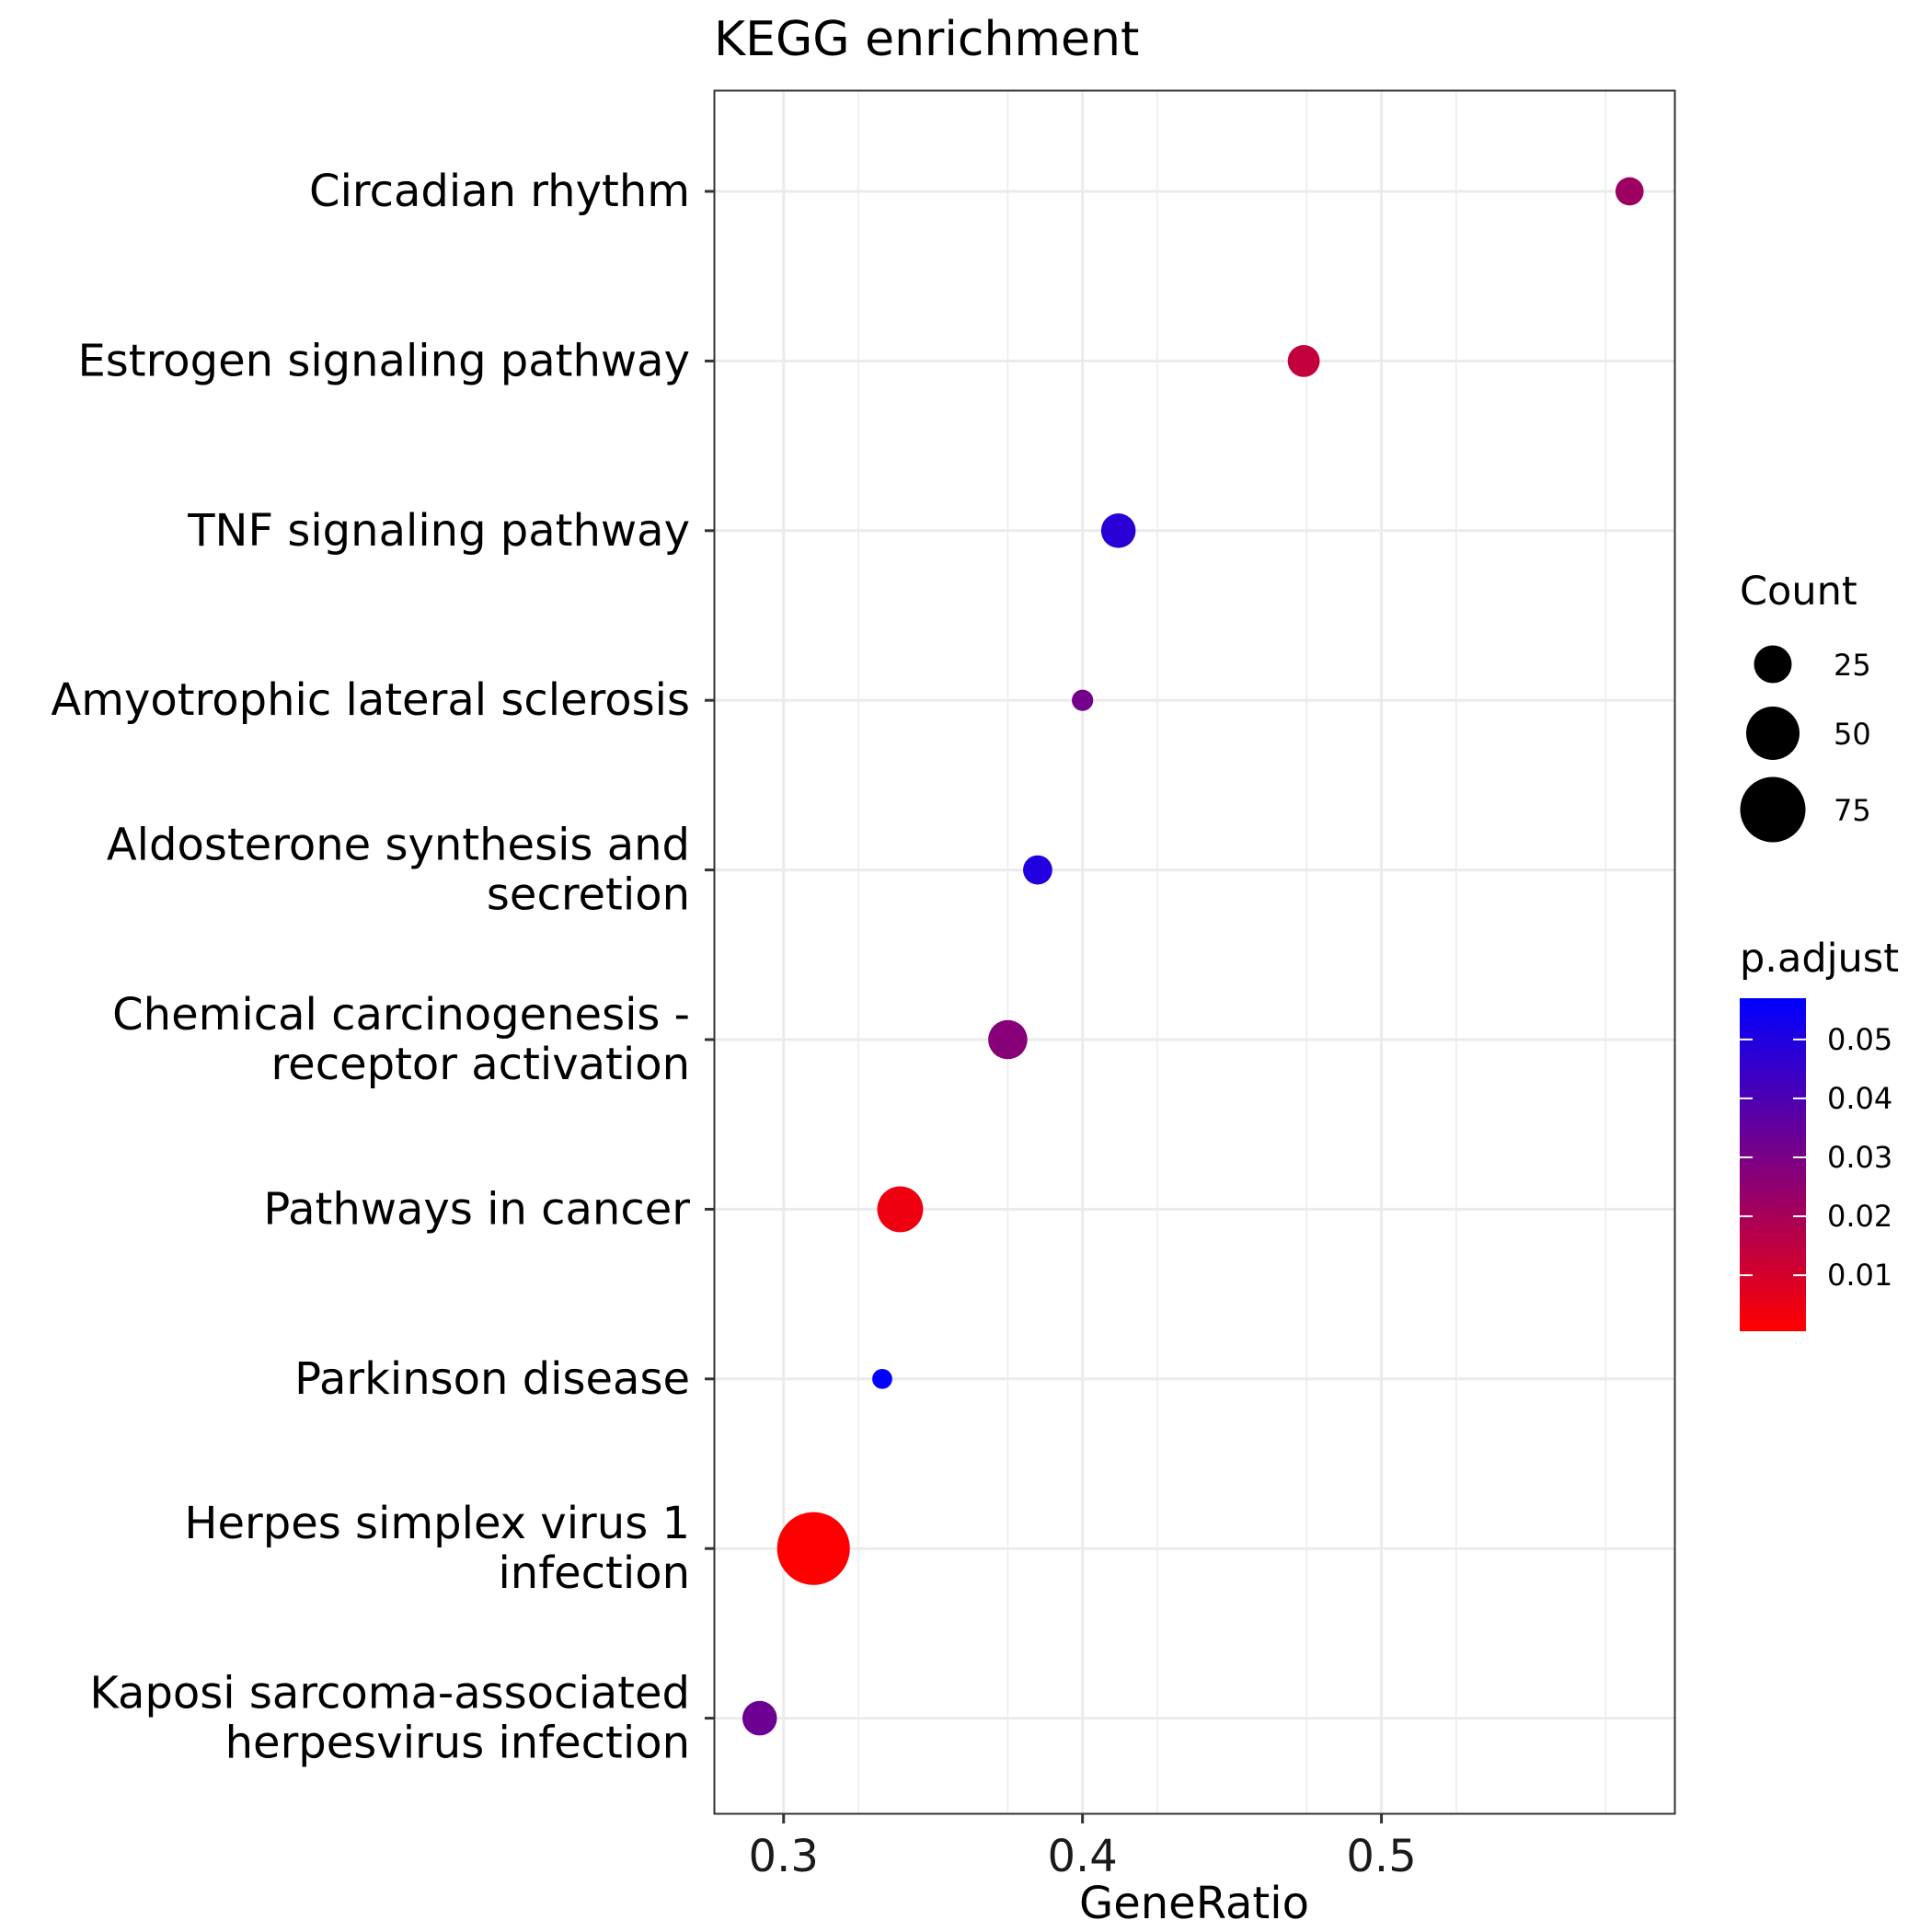 The image size is (1932, 1932). What do you see at coordinates (457, 1743) in the screenshot?
I see `y-tick-label: herpesvirus infection` at bounding box center [457, 1743].